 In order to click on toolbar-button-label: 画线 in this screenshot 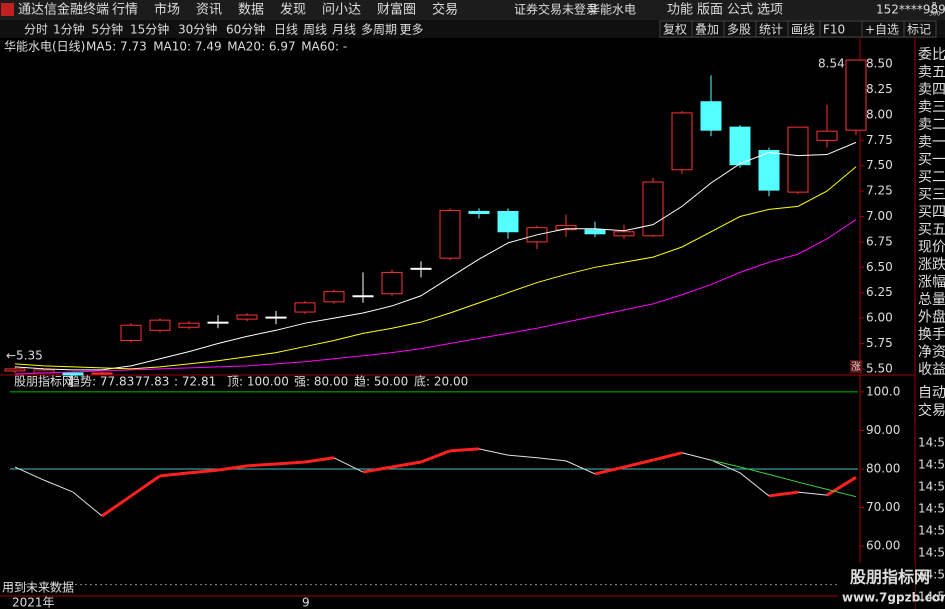, I will do `click(803, 30)`.